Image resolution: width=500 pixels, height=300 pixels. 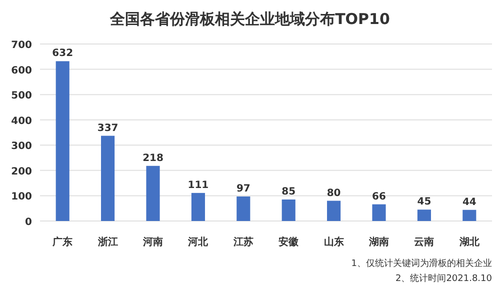 I want to click on x-tick-label: 浙江, so click(x=107, y=242).